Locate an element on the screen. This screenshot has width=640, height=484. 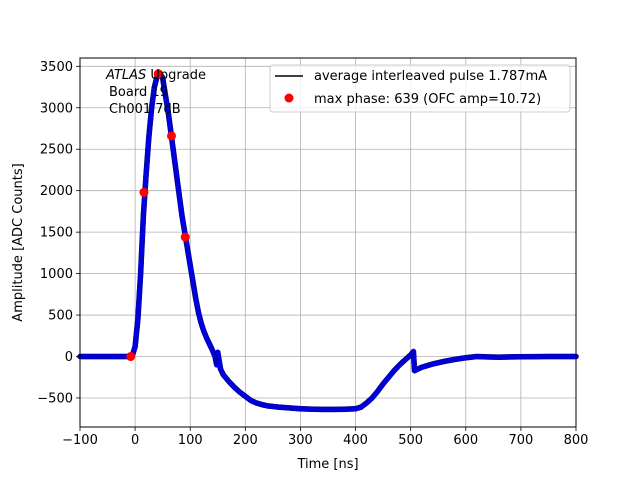
y-tick-label: 2500 is located at coordinates (56, 150).